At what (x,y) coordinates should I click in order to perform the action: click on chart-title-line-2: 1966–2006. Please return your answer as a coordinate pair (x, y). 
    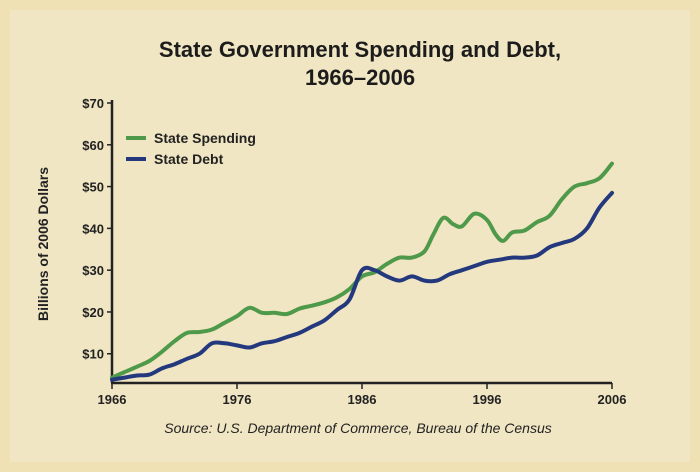
    Looking at the image, I should click on (360, 77).